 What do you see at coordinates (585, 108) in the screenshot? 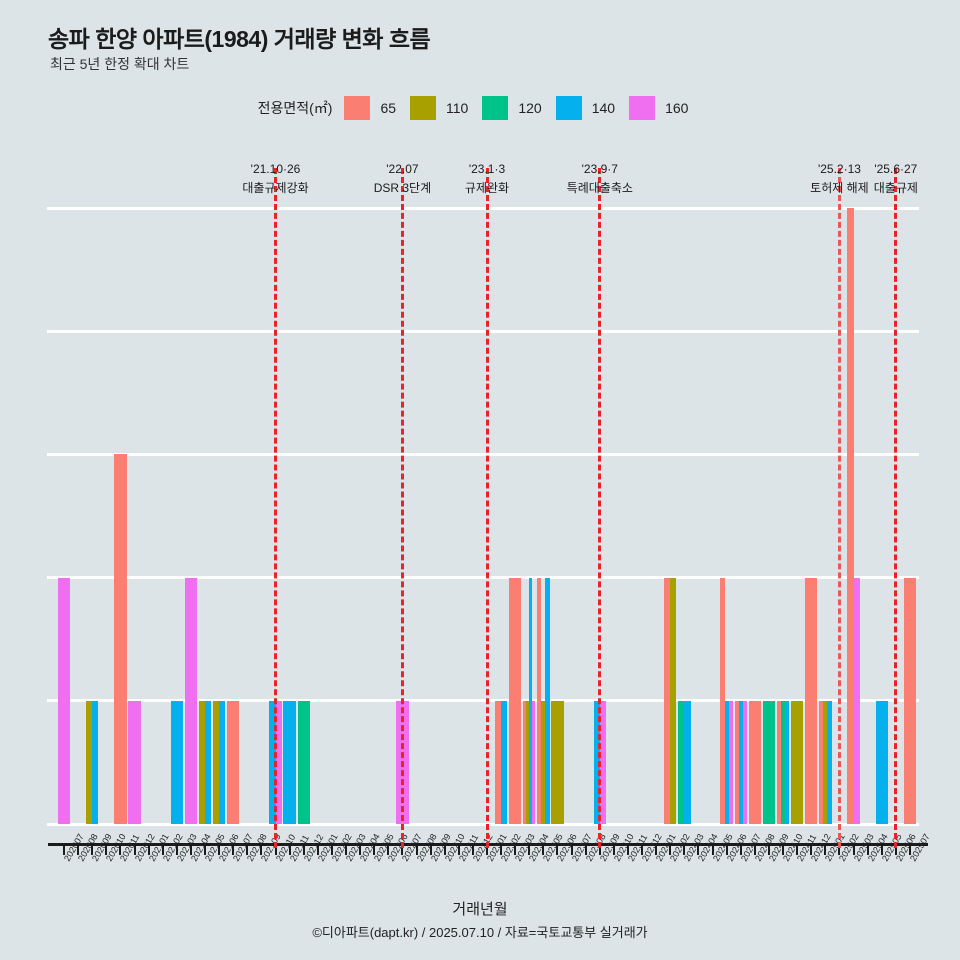
I see `legend-item-140: 140` at bounding box center [585, 108].